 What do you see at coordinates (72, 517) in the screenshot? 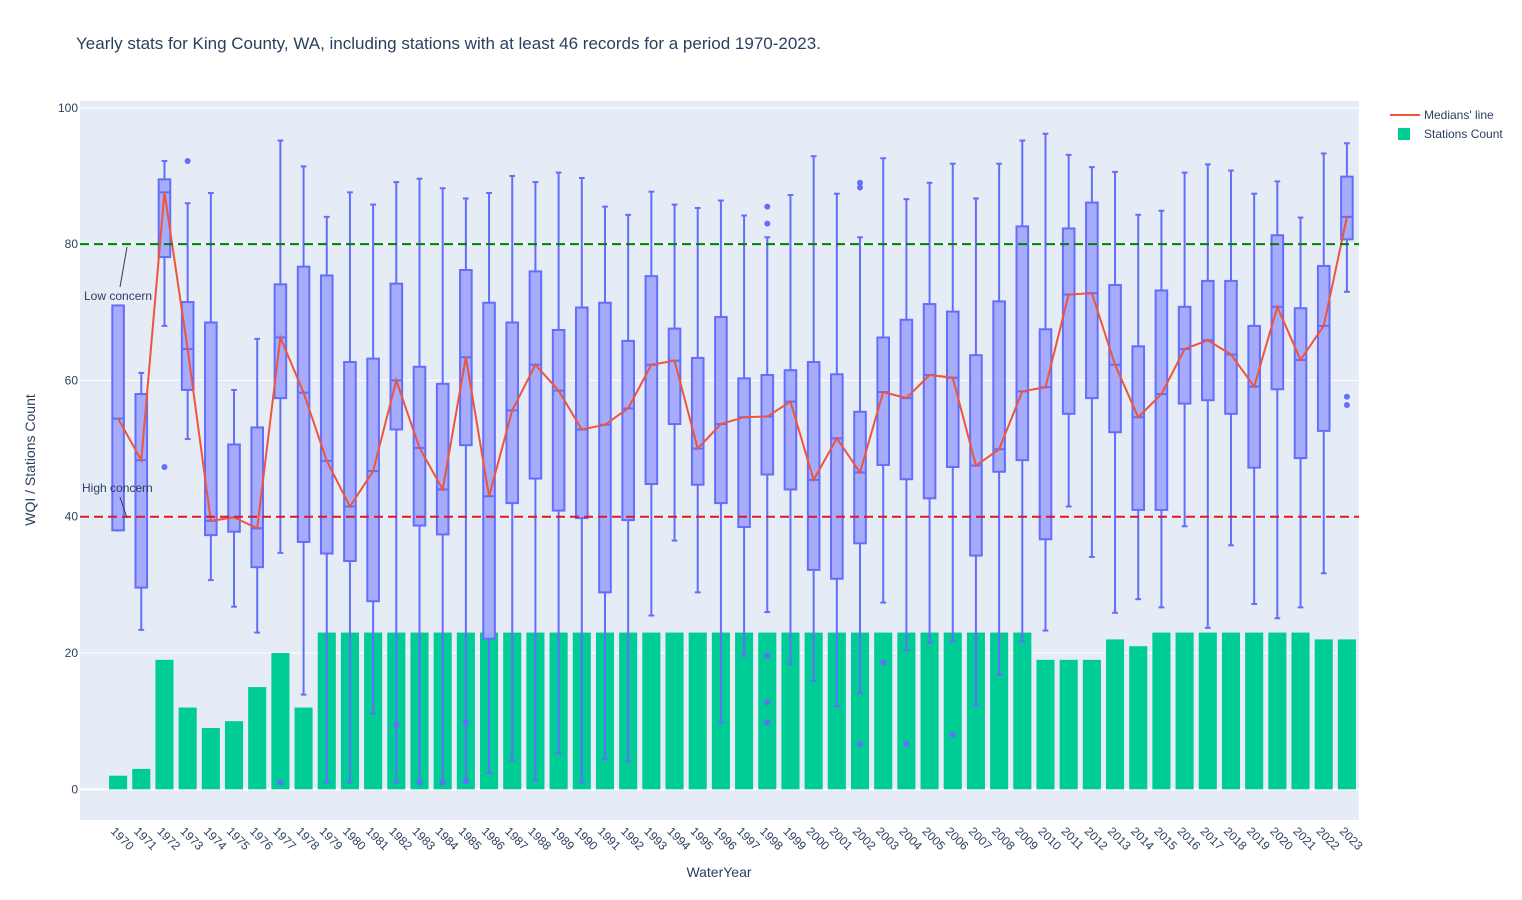
I see `y-tick-label: 40` at bounding box center [72, 517].